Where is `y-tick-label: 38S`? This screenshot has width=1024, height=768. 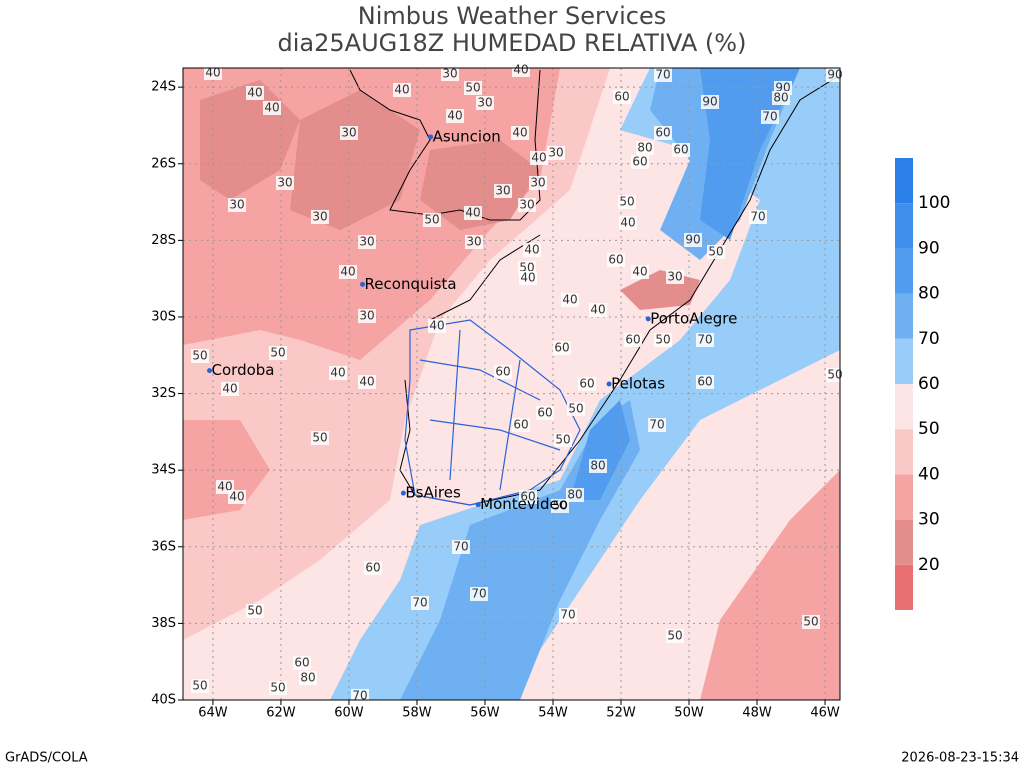
y-tick-label: 38S is located at coordinates (163, 623).